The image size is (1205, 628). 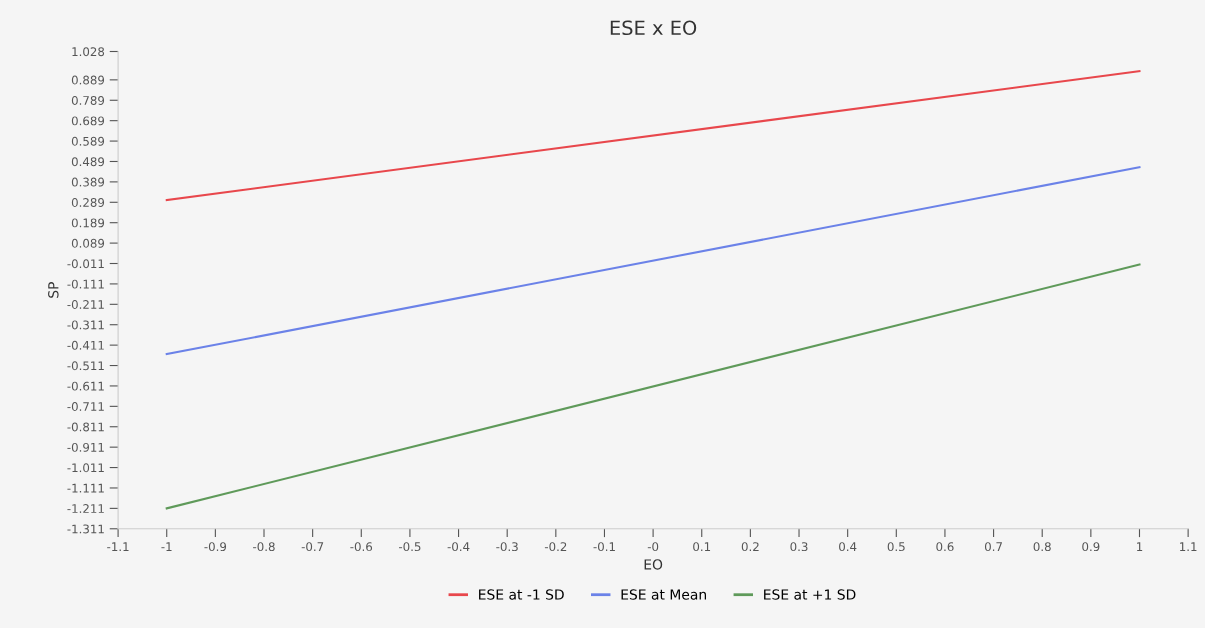 I want to click on x-axis-title: EO, so click(x=653, y=564).